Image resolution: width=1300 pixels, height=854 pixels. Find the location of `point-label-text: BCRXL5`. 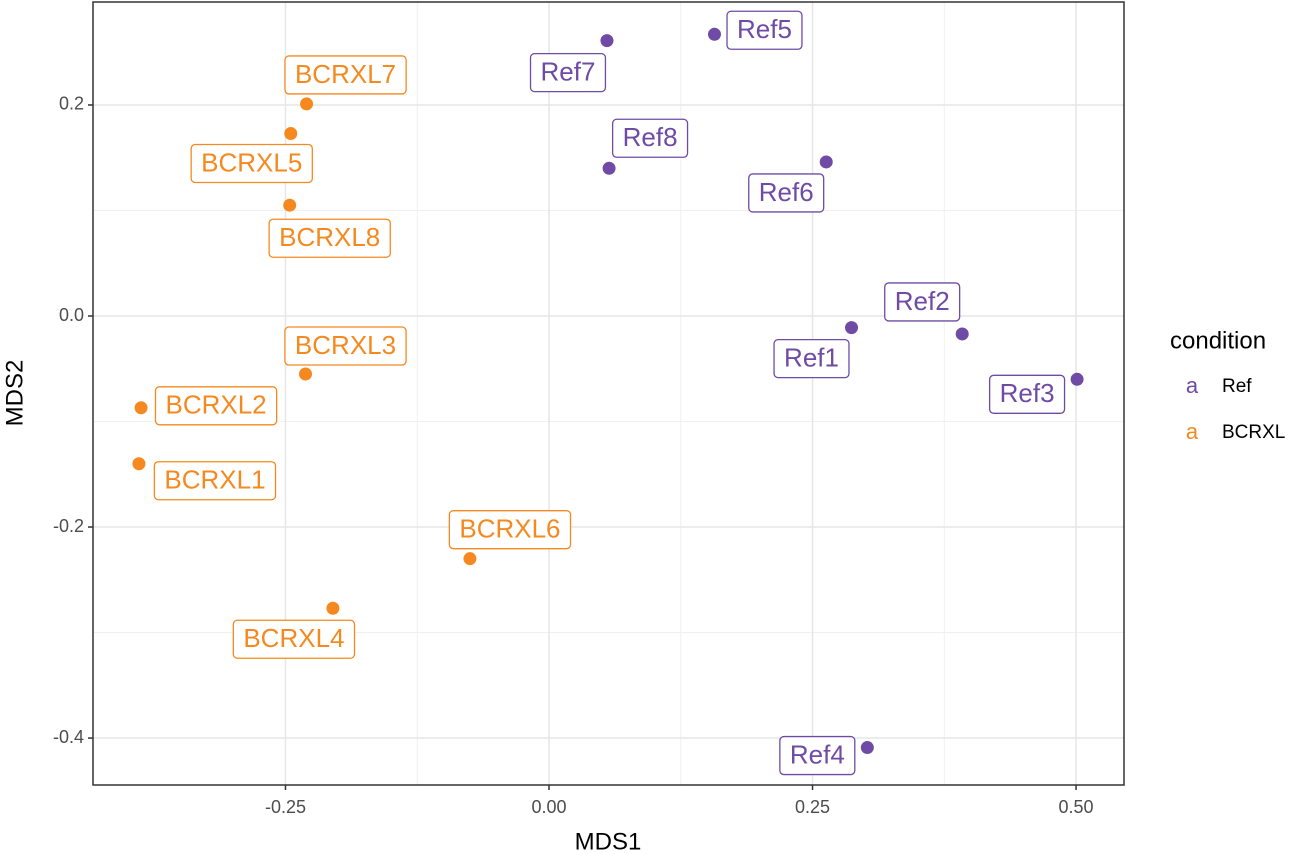

point-label-text: BCRXL5 is located at coordinates (251, 162).